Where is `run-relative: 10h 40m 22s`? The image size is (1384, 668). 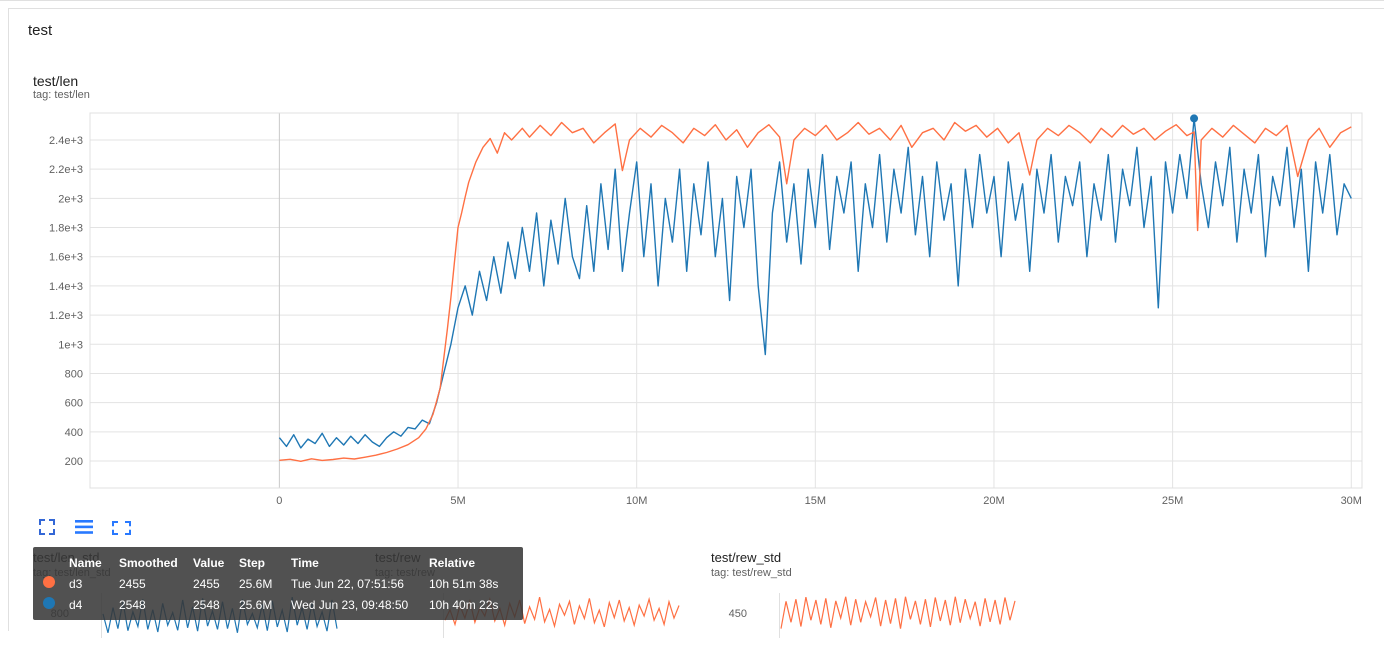
run-relative: 10h 40m 22s is located at coordinates (464, 604).